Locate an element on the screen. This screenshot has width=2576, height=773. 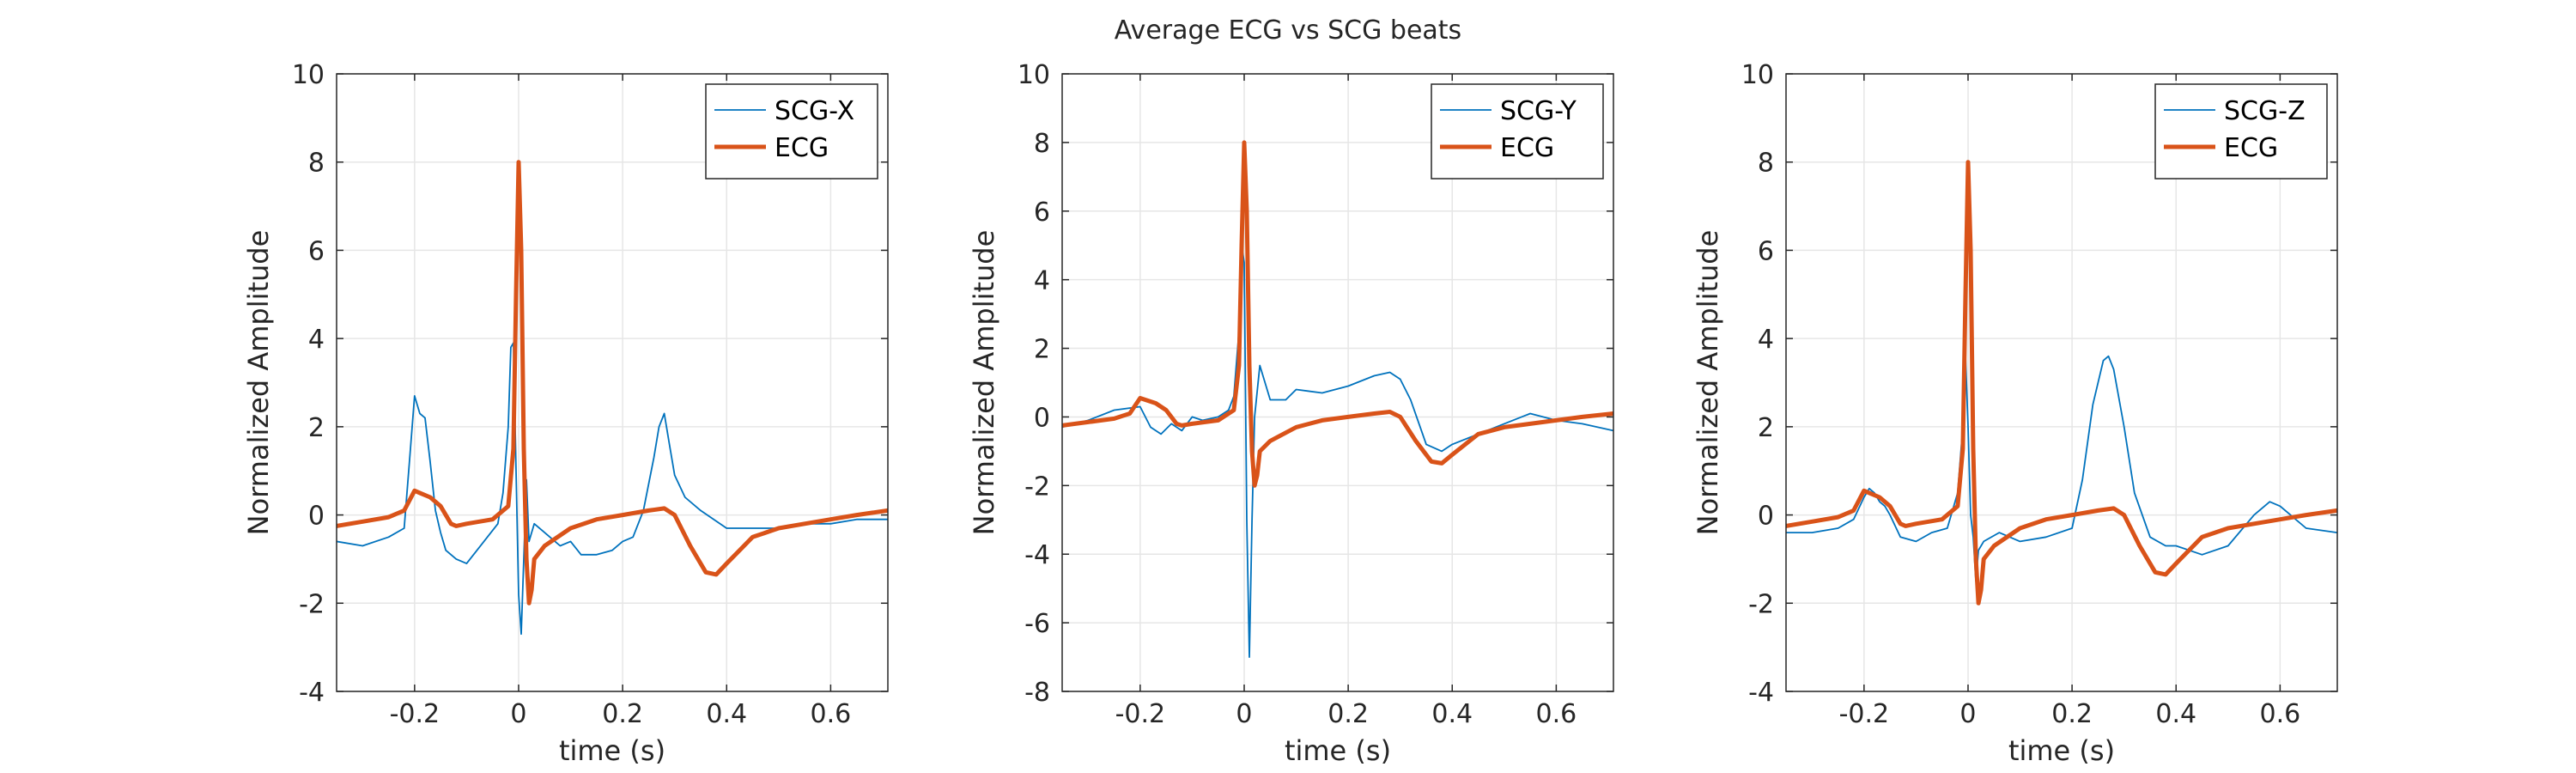
y-tick-label: -6 is located at coordinates (1037, 624).